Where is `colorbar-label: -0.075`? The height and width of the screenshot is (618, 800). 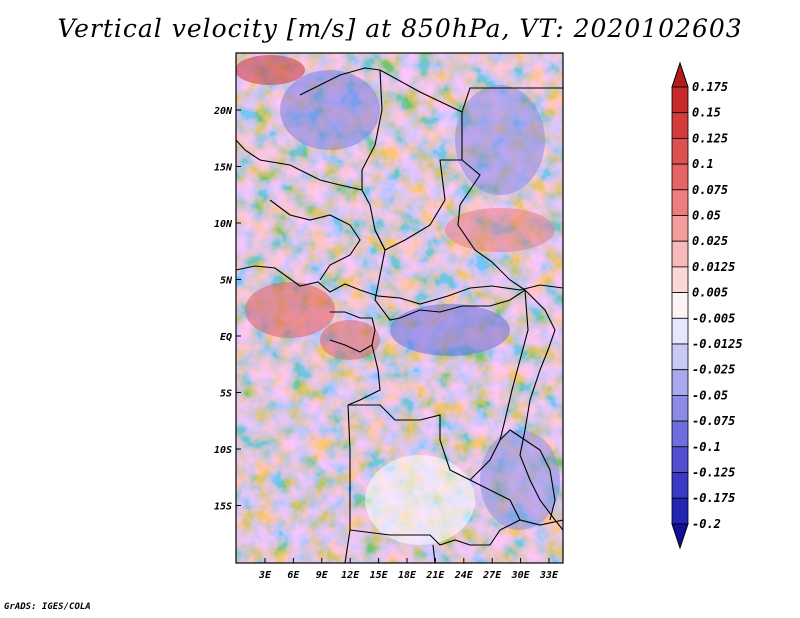
colorbar-label: -0.075 is located at coordinates (713, 421).